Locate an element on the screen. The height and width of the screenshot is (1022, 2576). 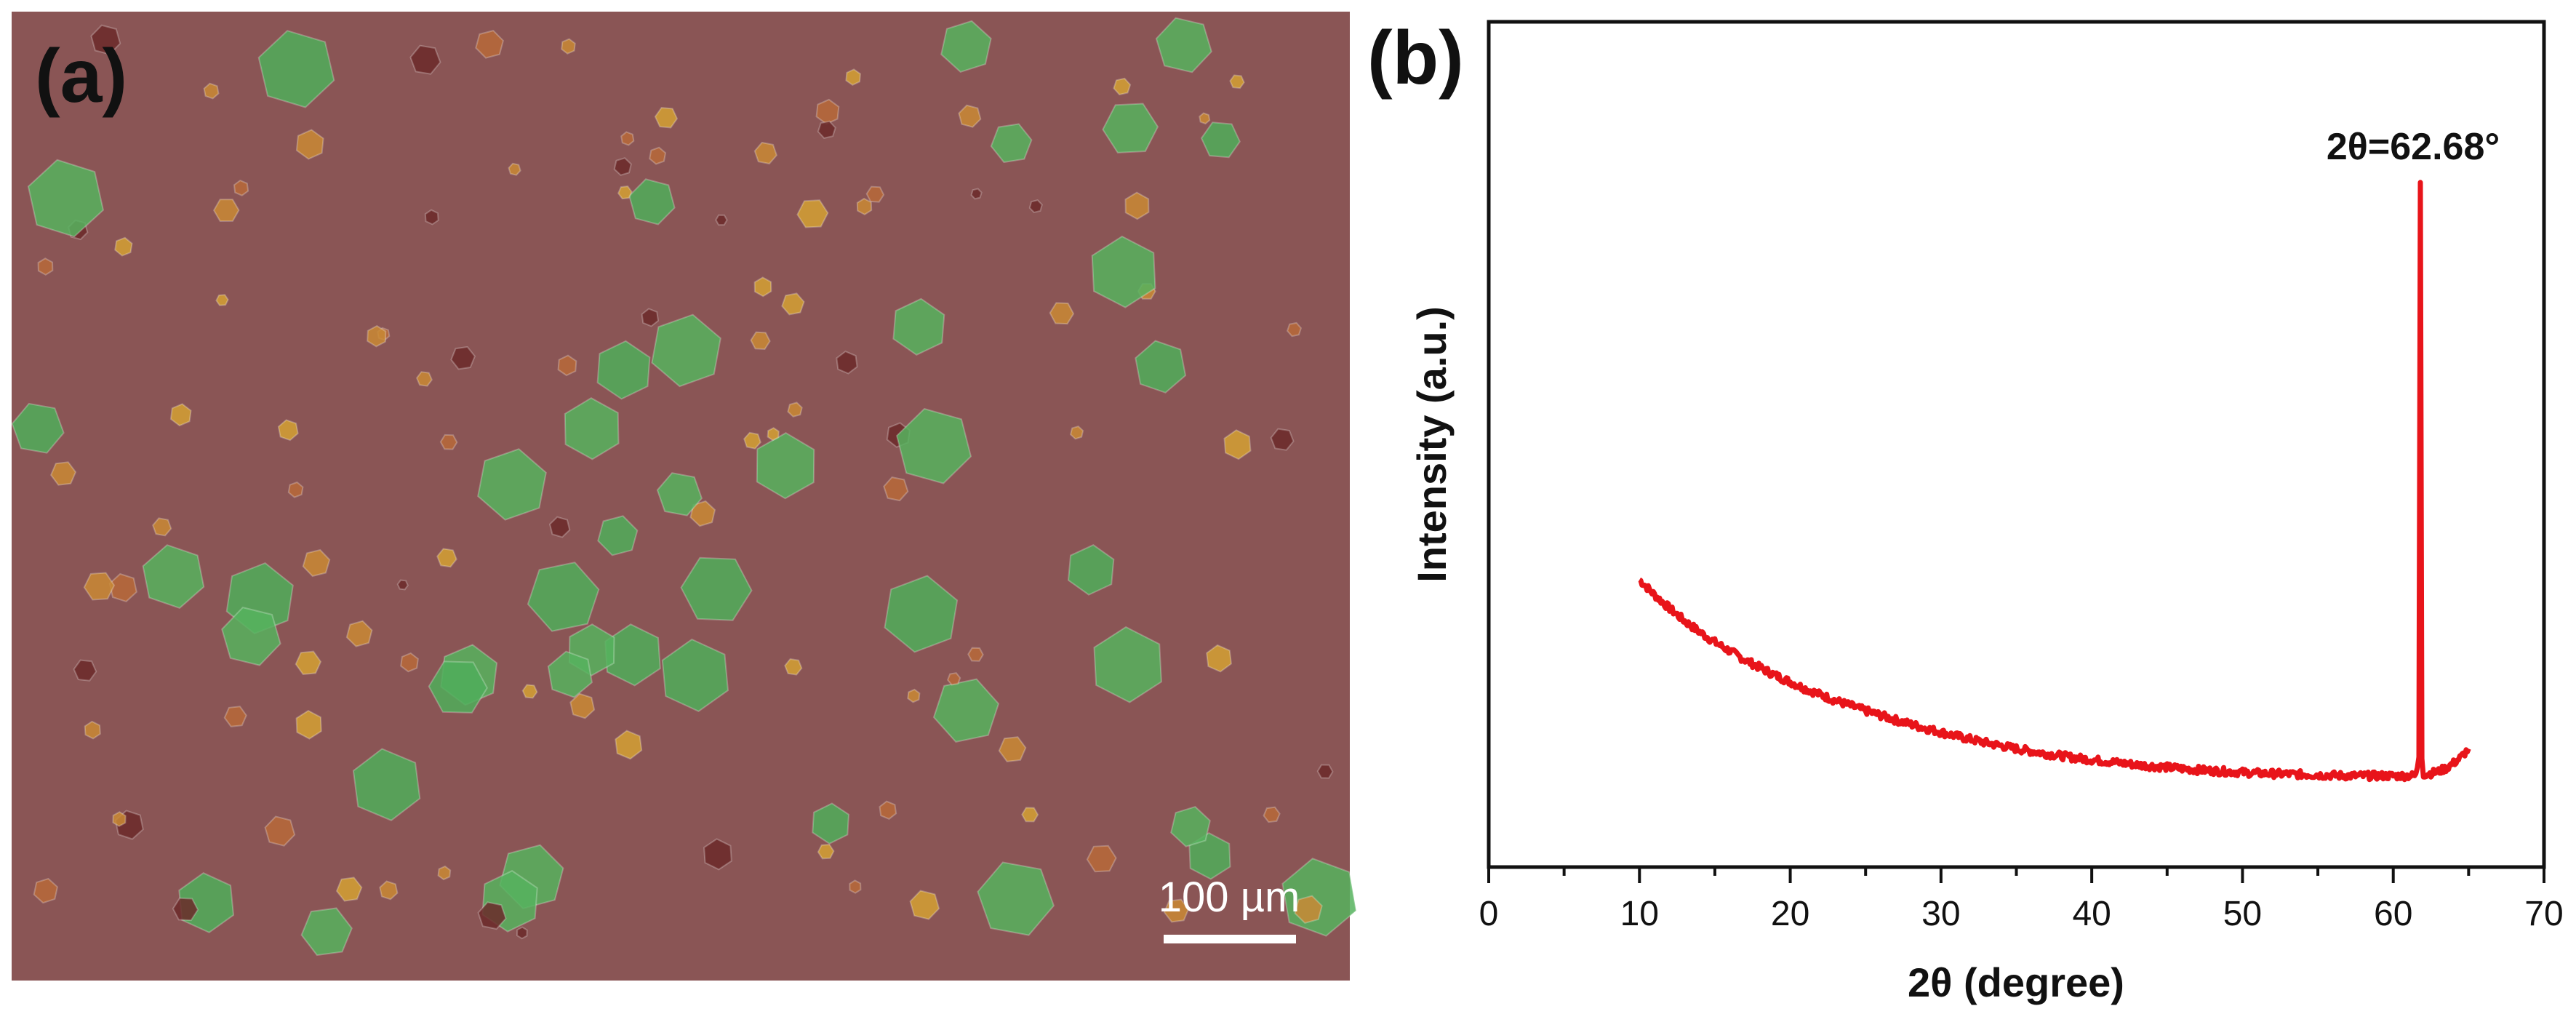
x-axis-title: 2θ (degree) is located at coordinates (2016, 982).